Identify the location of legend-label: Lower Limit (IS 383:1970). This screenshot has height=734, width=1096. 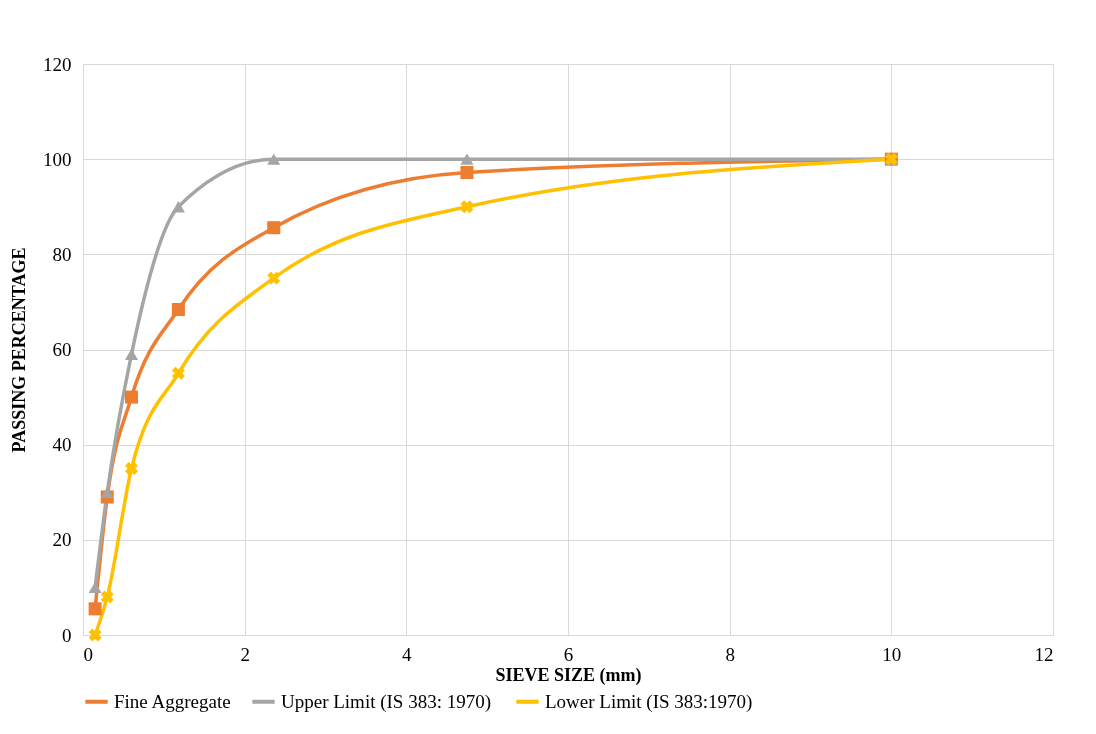
(649, 701).